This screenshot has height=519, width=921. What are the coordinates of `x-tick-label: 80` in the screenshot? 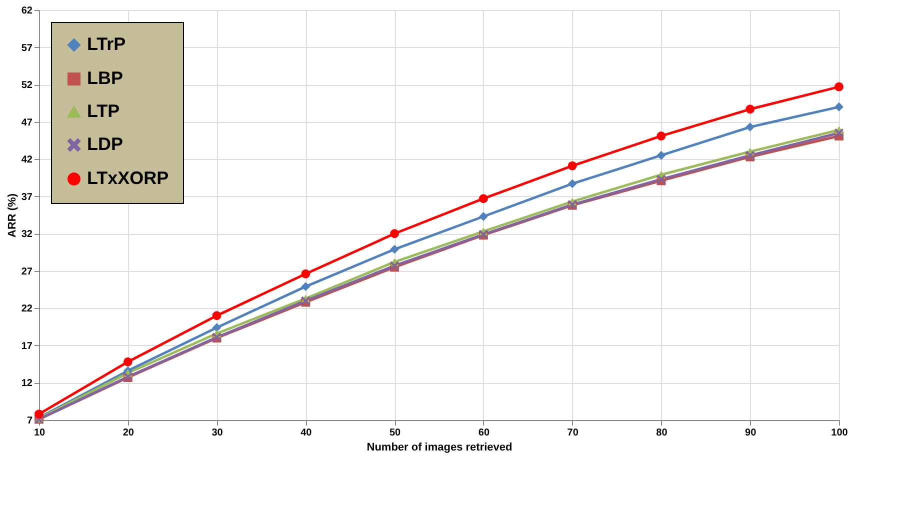 It's located at (662, 433).